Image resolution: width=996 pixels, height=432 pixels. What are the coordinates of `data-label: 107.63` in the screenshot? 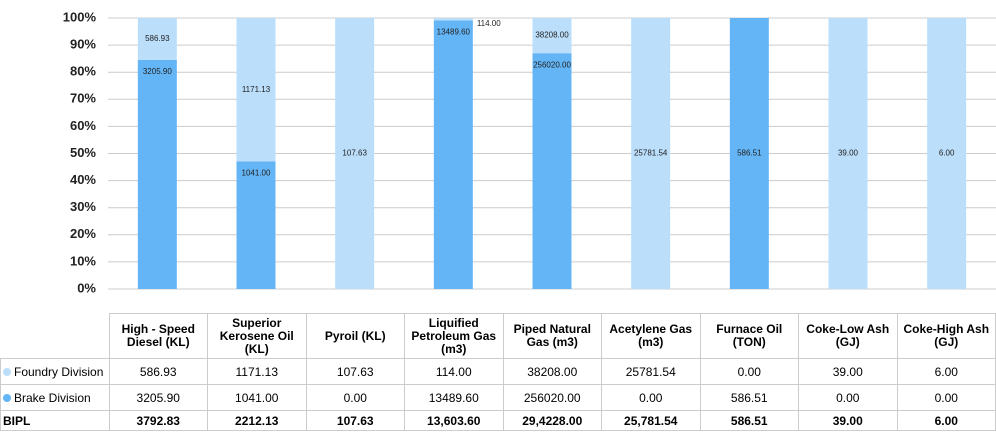 It's located at (354, 153).